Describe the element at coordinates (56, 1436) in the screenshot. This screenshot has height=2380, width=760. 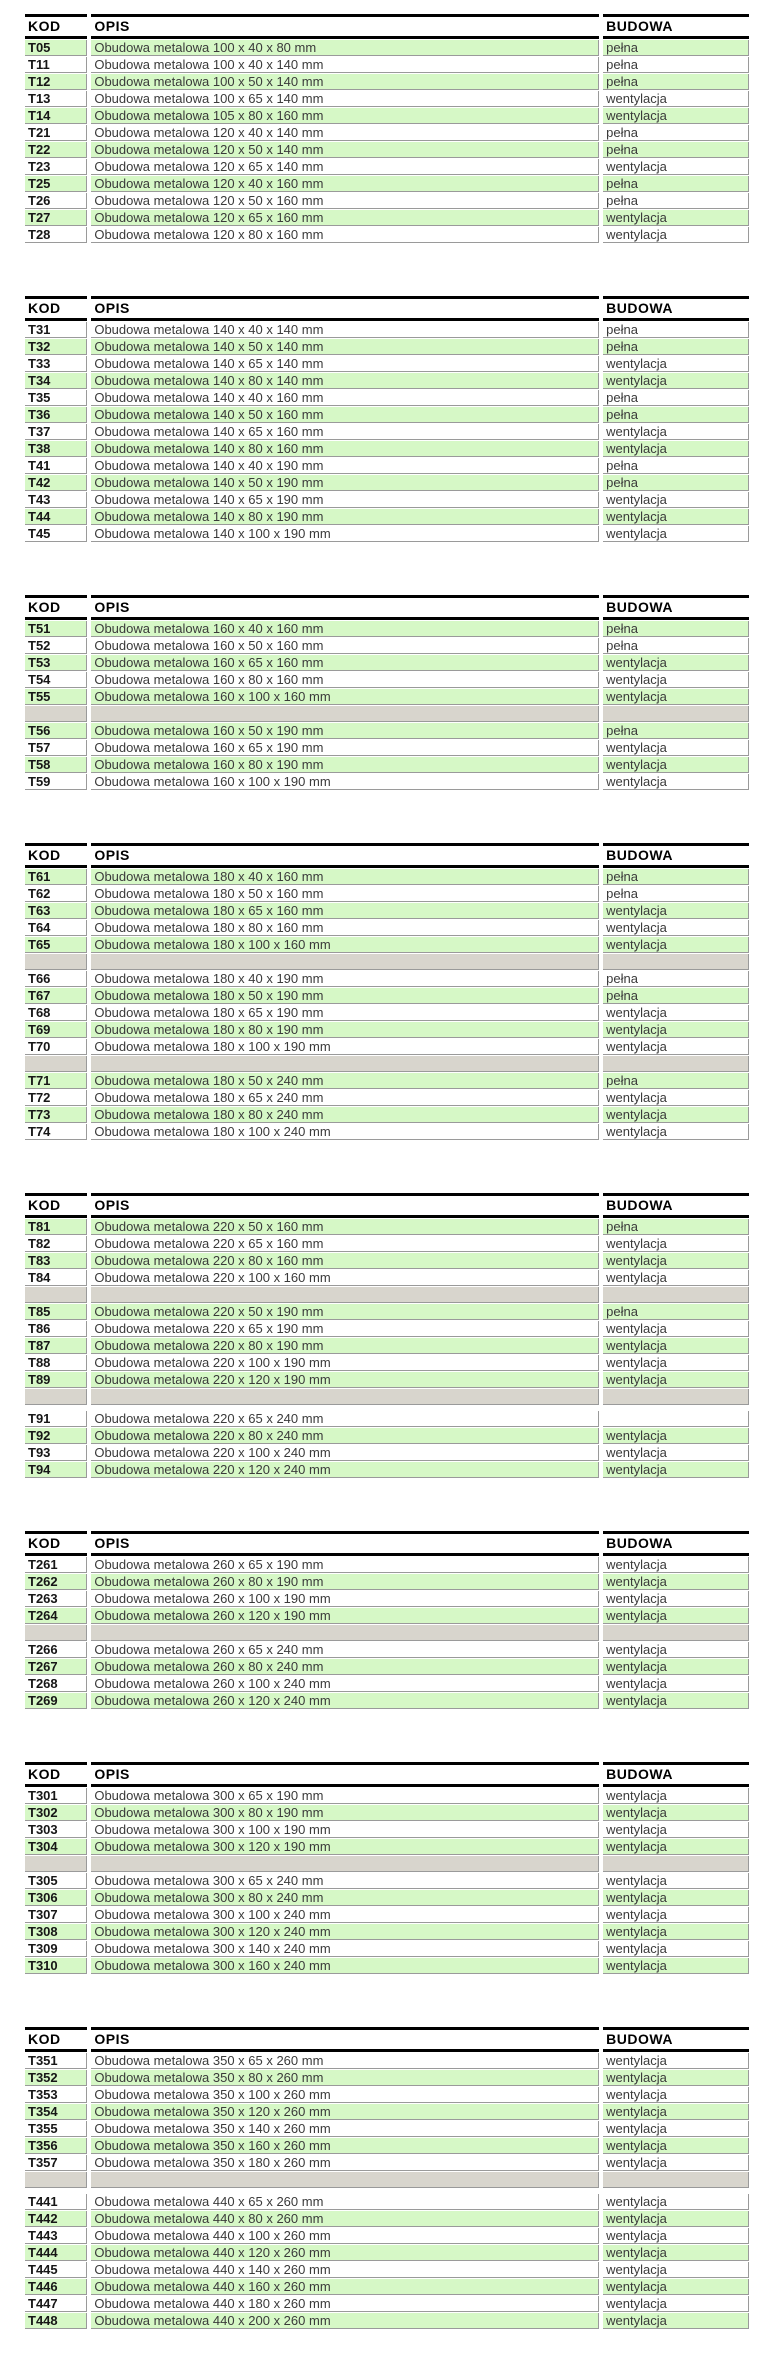
I see `product-code-cell: T92` at that location.